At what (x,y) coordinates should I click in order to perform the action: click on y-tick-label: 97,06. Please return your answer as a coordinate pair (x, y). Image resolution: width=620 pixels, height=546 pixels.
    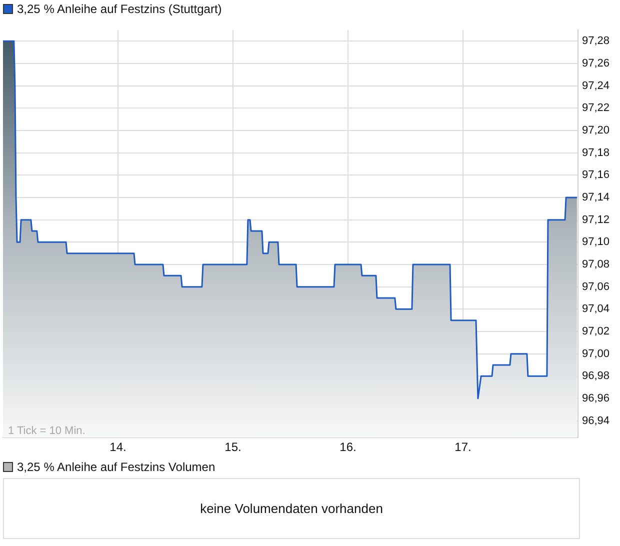
    Looking at the image, I should click on (596, 286).